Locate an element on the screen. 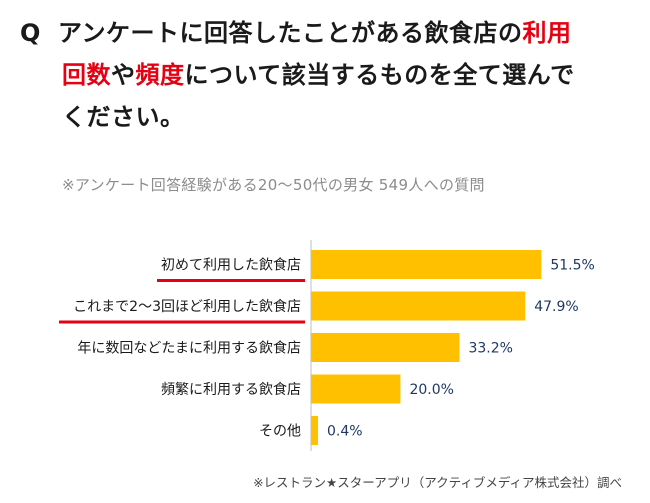 The image size is (650, 503). value-label-3: 20.0% is located at coordinates (431, 390).